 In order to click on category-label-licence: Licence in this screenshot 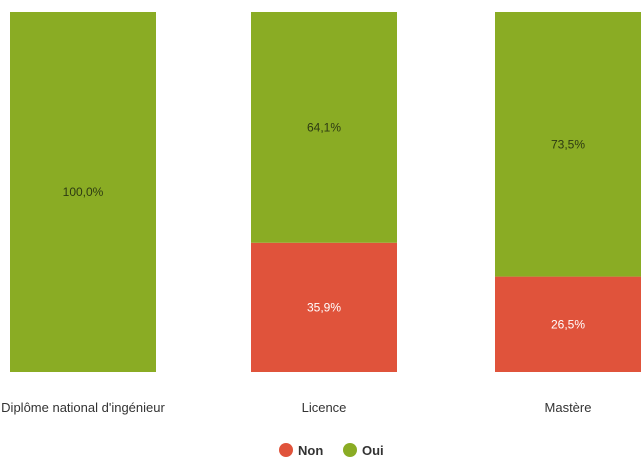, I will do `click(324, 407)`.